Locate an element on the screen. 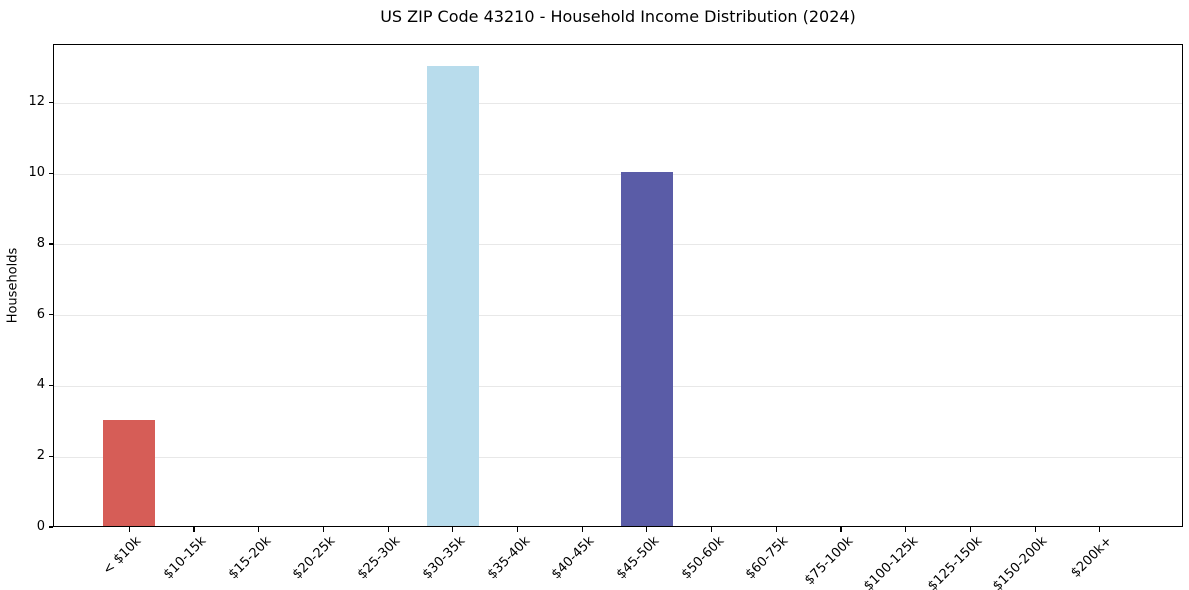 This screenshot has height=590, width=1189. bar-30-35k is located at coordinates (452, 296).